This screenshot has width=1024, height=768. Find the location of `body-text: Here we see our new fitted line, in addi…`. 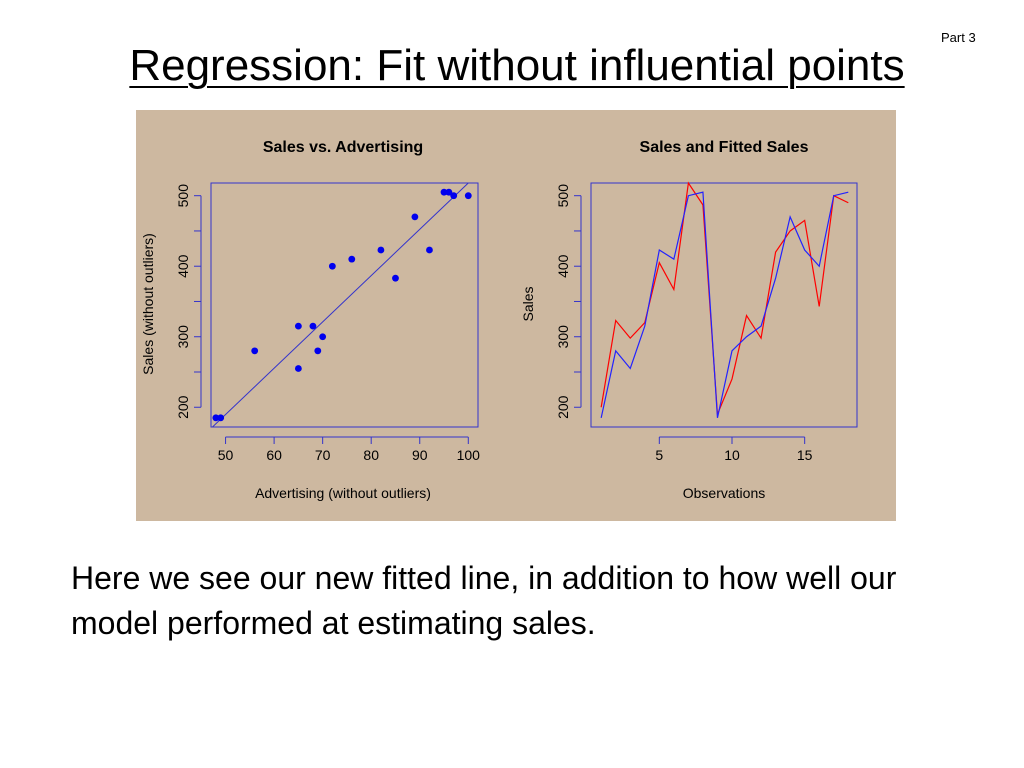

body-text: Here we see our new fitted line, in addi… is located at coordinates (484, 600).